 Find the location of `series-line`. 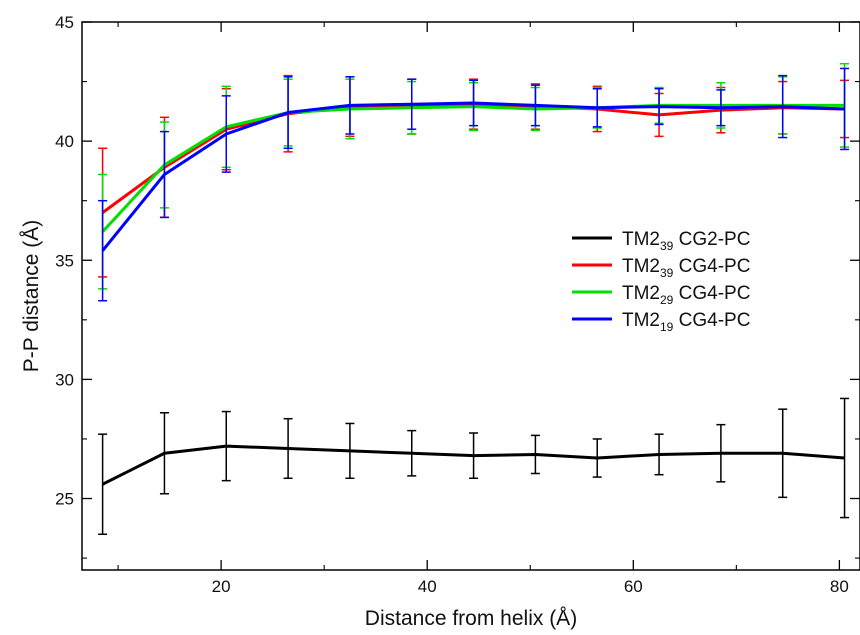

series-line is located at coordinates (473, 465).